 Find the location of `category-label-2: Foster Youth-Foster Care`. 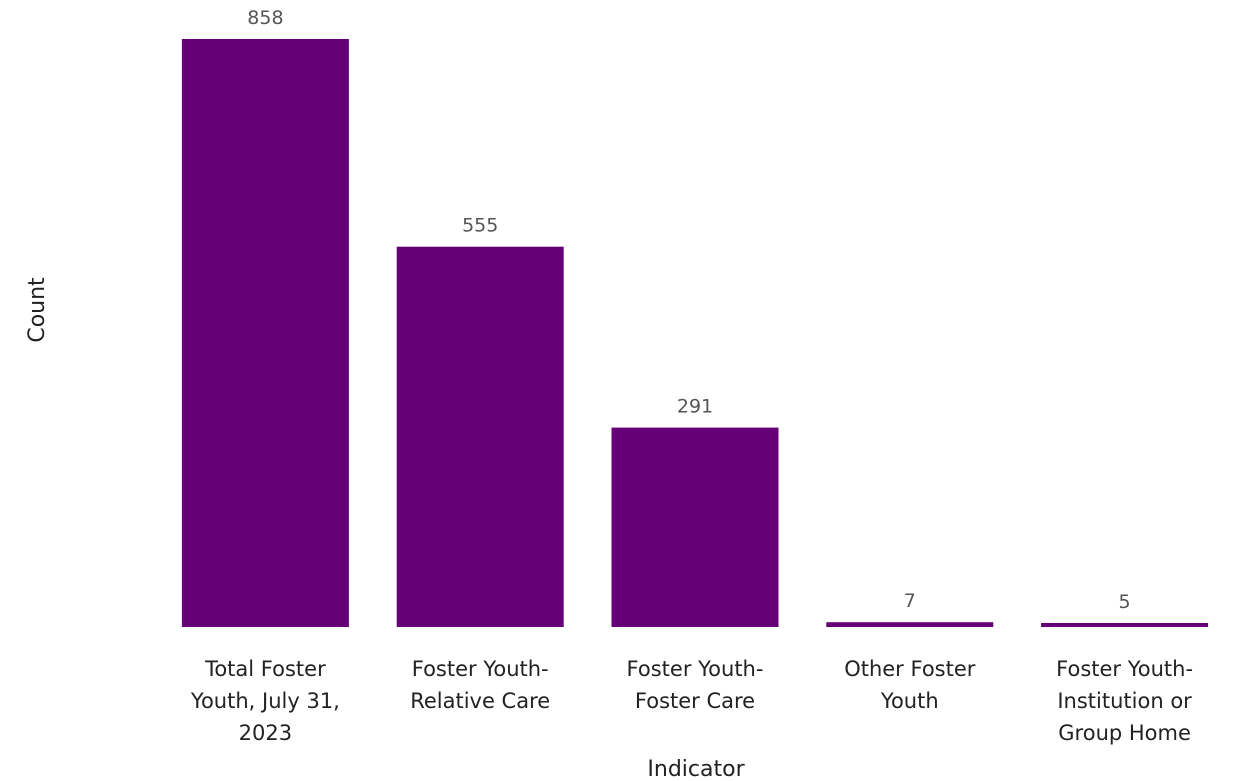

category-label-2: Foster Youth-Foster Care is located at coordinates (695, 685).